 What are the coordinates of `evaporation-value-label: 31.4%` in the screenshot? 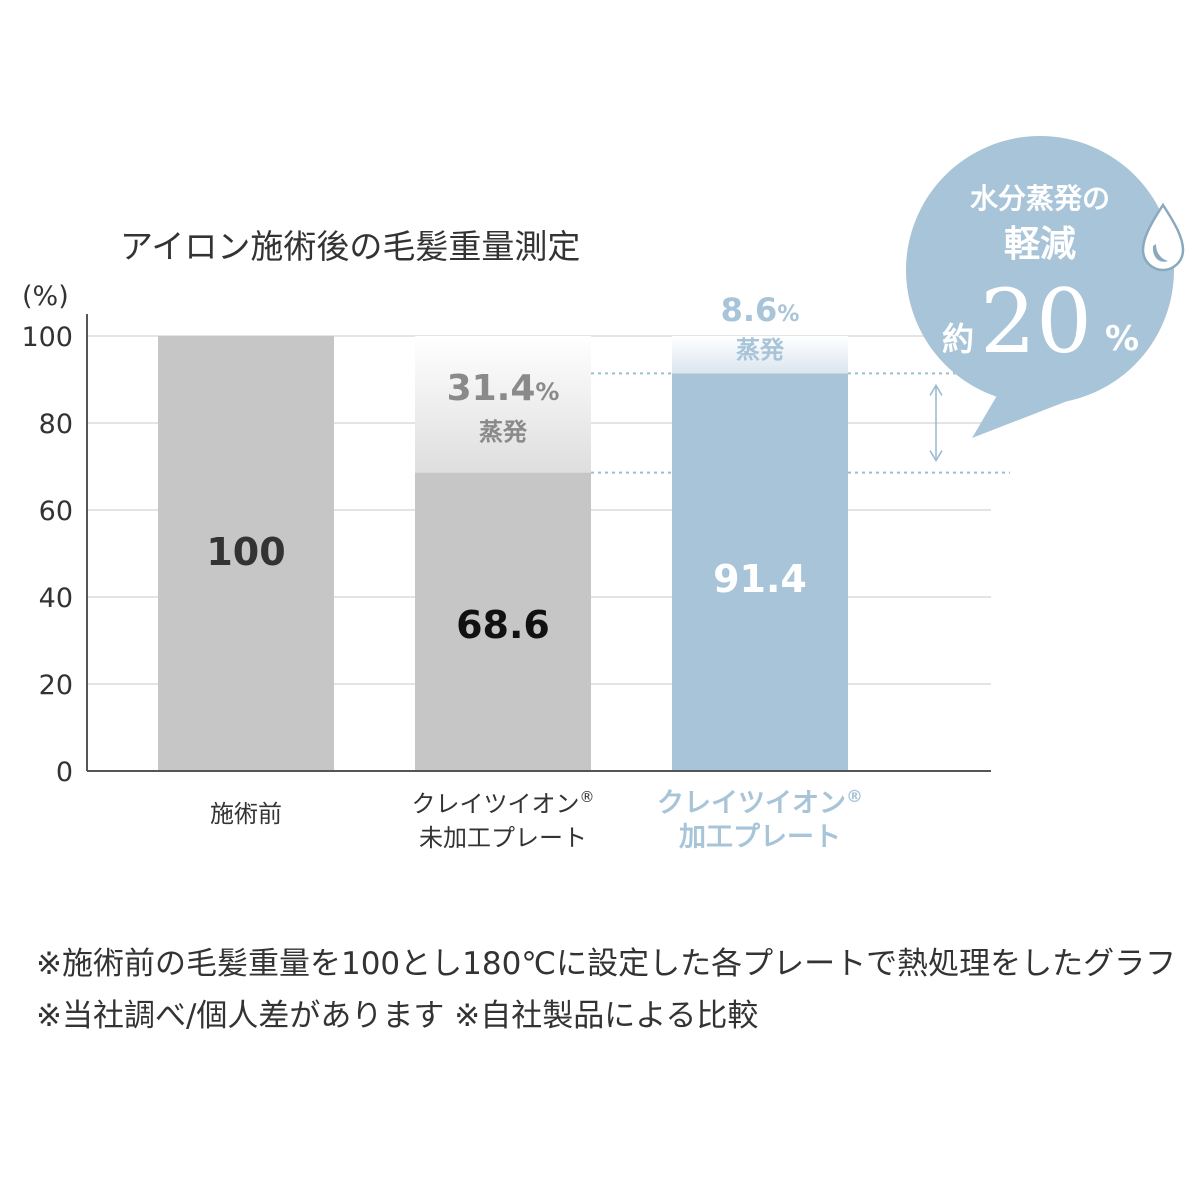 It's located at (503, 388).